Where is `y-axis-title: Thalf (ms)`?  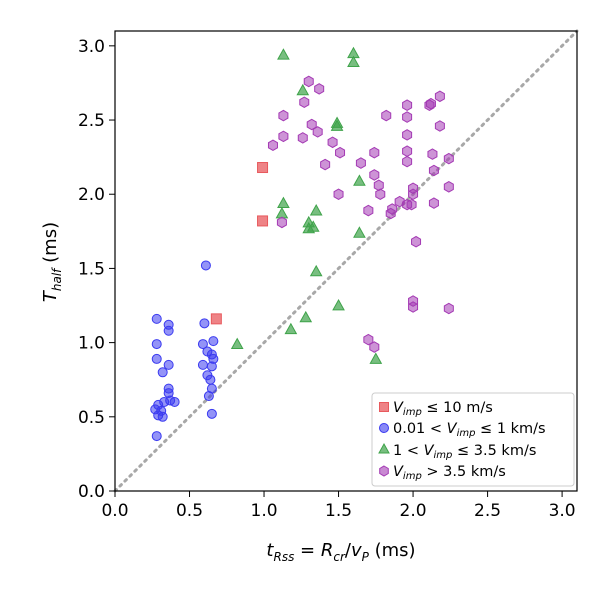
y-axis-title: Thalf (ms) is located at coordinates (52, 262).